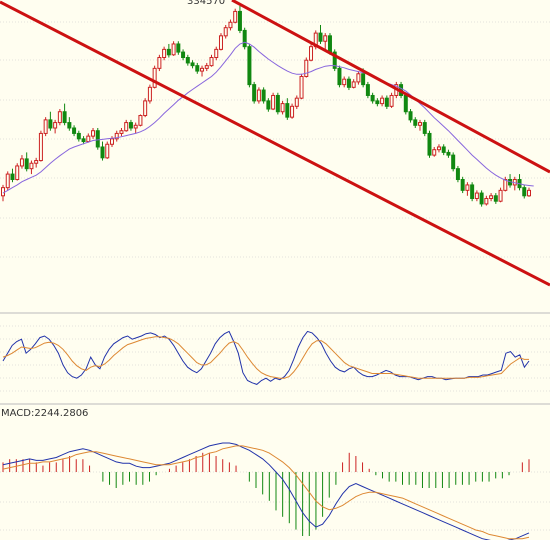  Describe the element at coordinates (265, 357) in the screenshot. I see `kd-d-line` at that location.